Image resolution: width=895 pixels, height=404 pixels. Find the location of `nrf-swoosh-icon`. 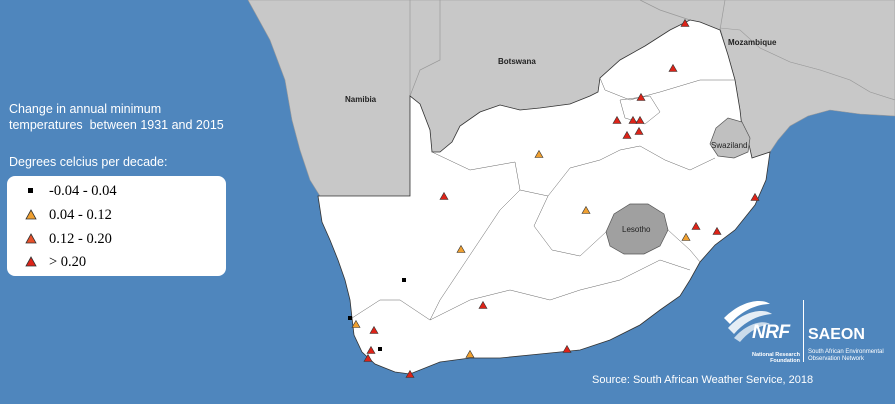

nrf-swoosh-icon is located at coordinates (748, 321).